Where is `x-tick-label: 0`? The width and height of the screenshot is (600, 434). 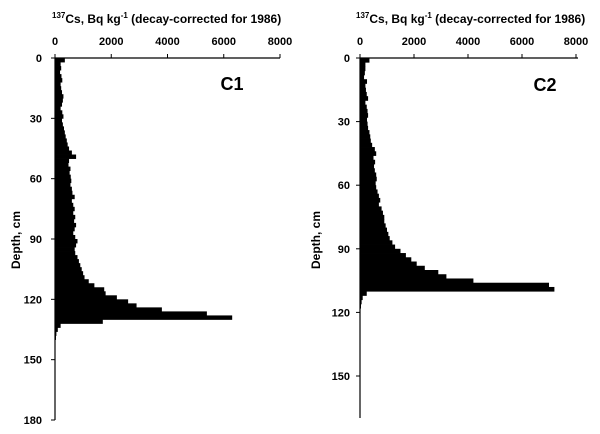
x-tick-label: 0 is located at coordinates (55, 42).